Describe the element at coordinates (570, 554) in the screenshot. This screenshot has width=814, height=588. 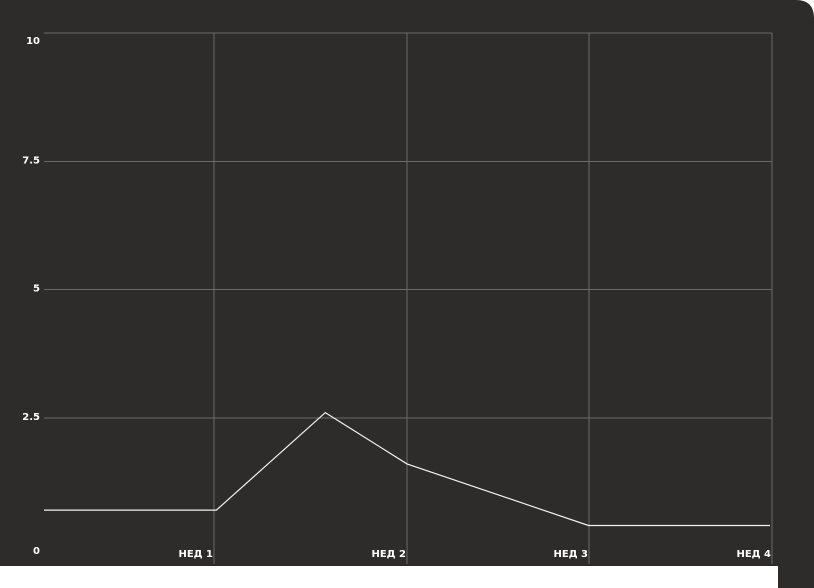
I see `x-tick-label: НЕД 3` at that location.